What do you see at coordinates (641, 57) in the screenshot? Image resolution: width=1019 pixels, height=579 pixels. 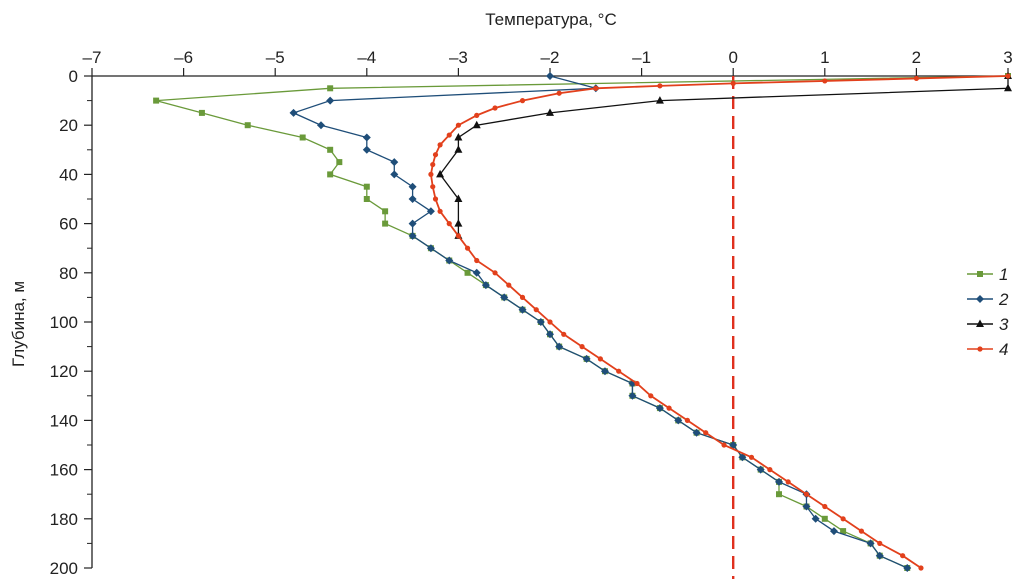 I see `x-tick-label: –1` at bounding box center [641, 57].